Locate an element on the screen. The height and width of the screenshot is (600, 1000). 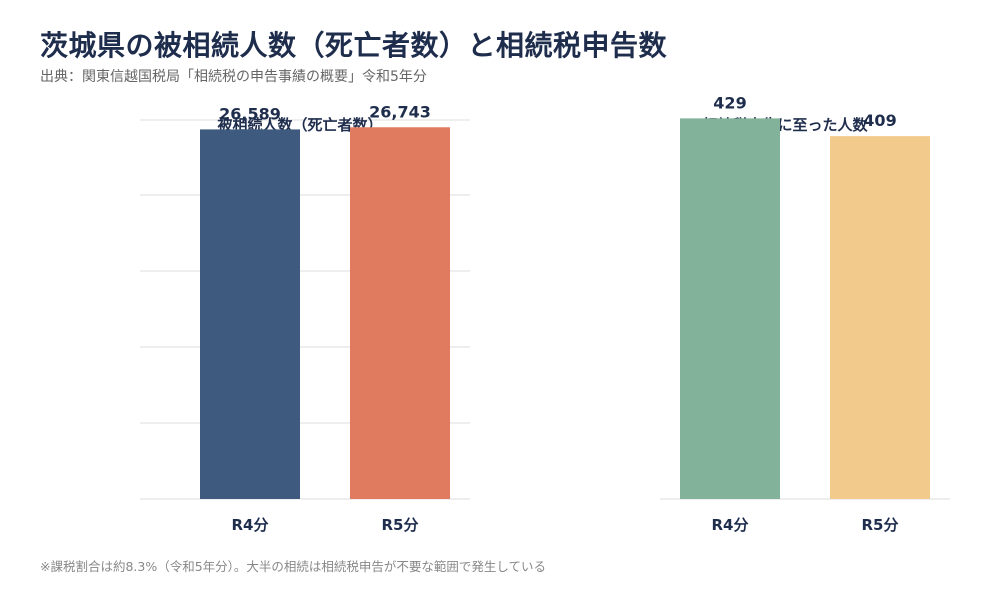
bar-value-label: 26,743 is located at coordinates (400, 111).